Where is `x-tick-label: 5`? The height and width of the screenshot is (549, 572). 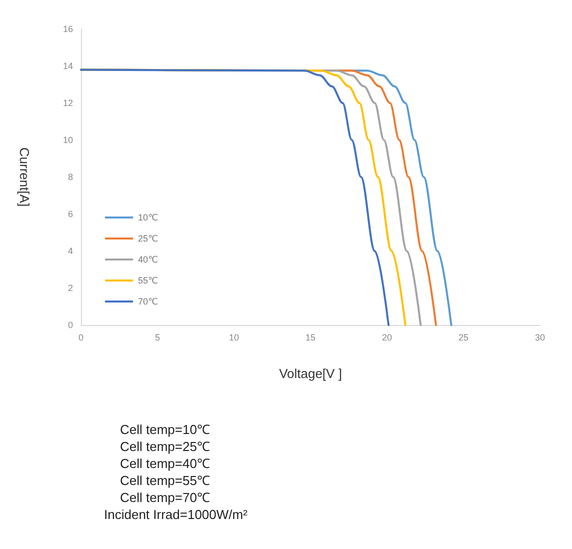
x-tick-label: 5 is located at coordinates (157, 337).